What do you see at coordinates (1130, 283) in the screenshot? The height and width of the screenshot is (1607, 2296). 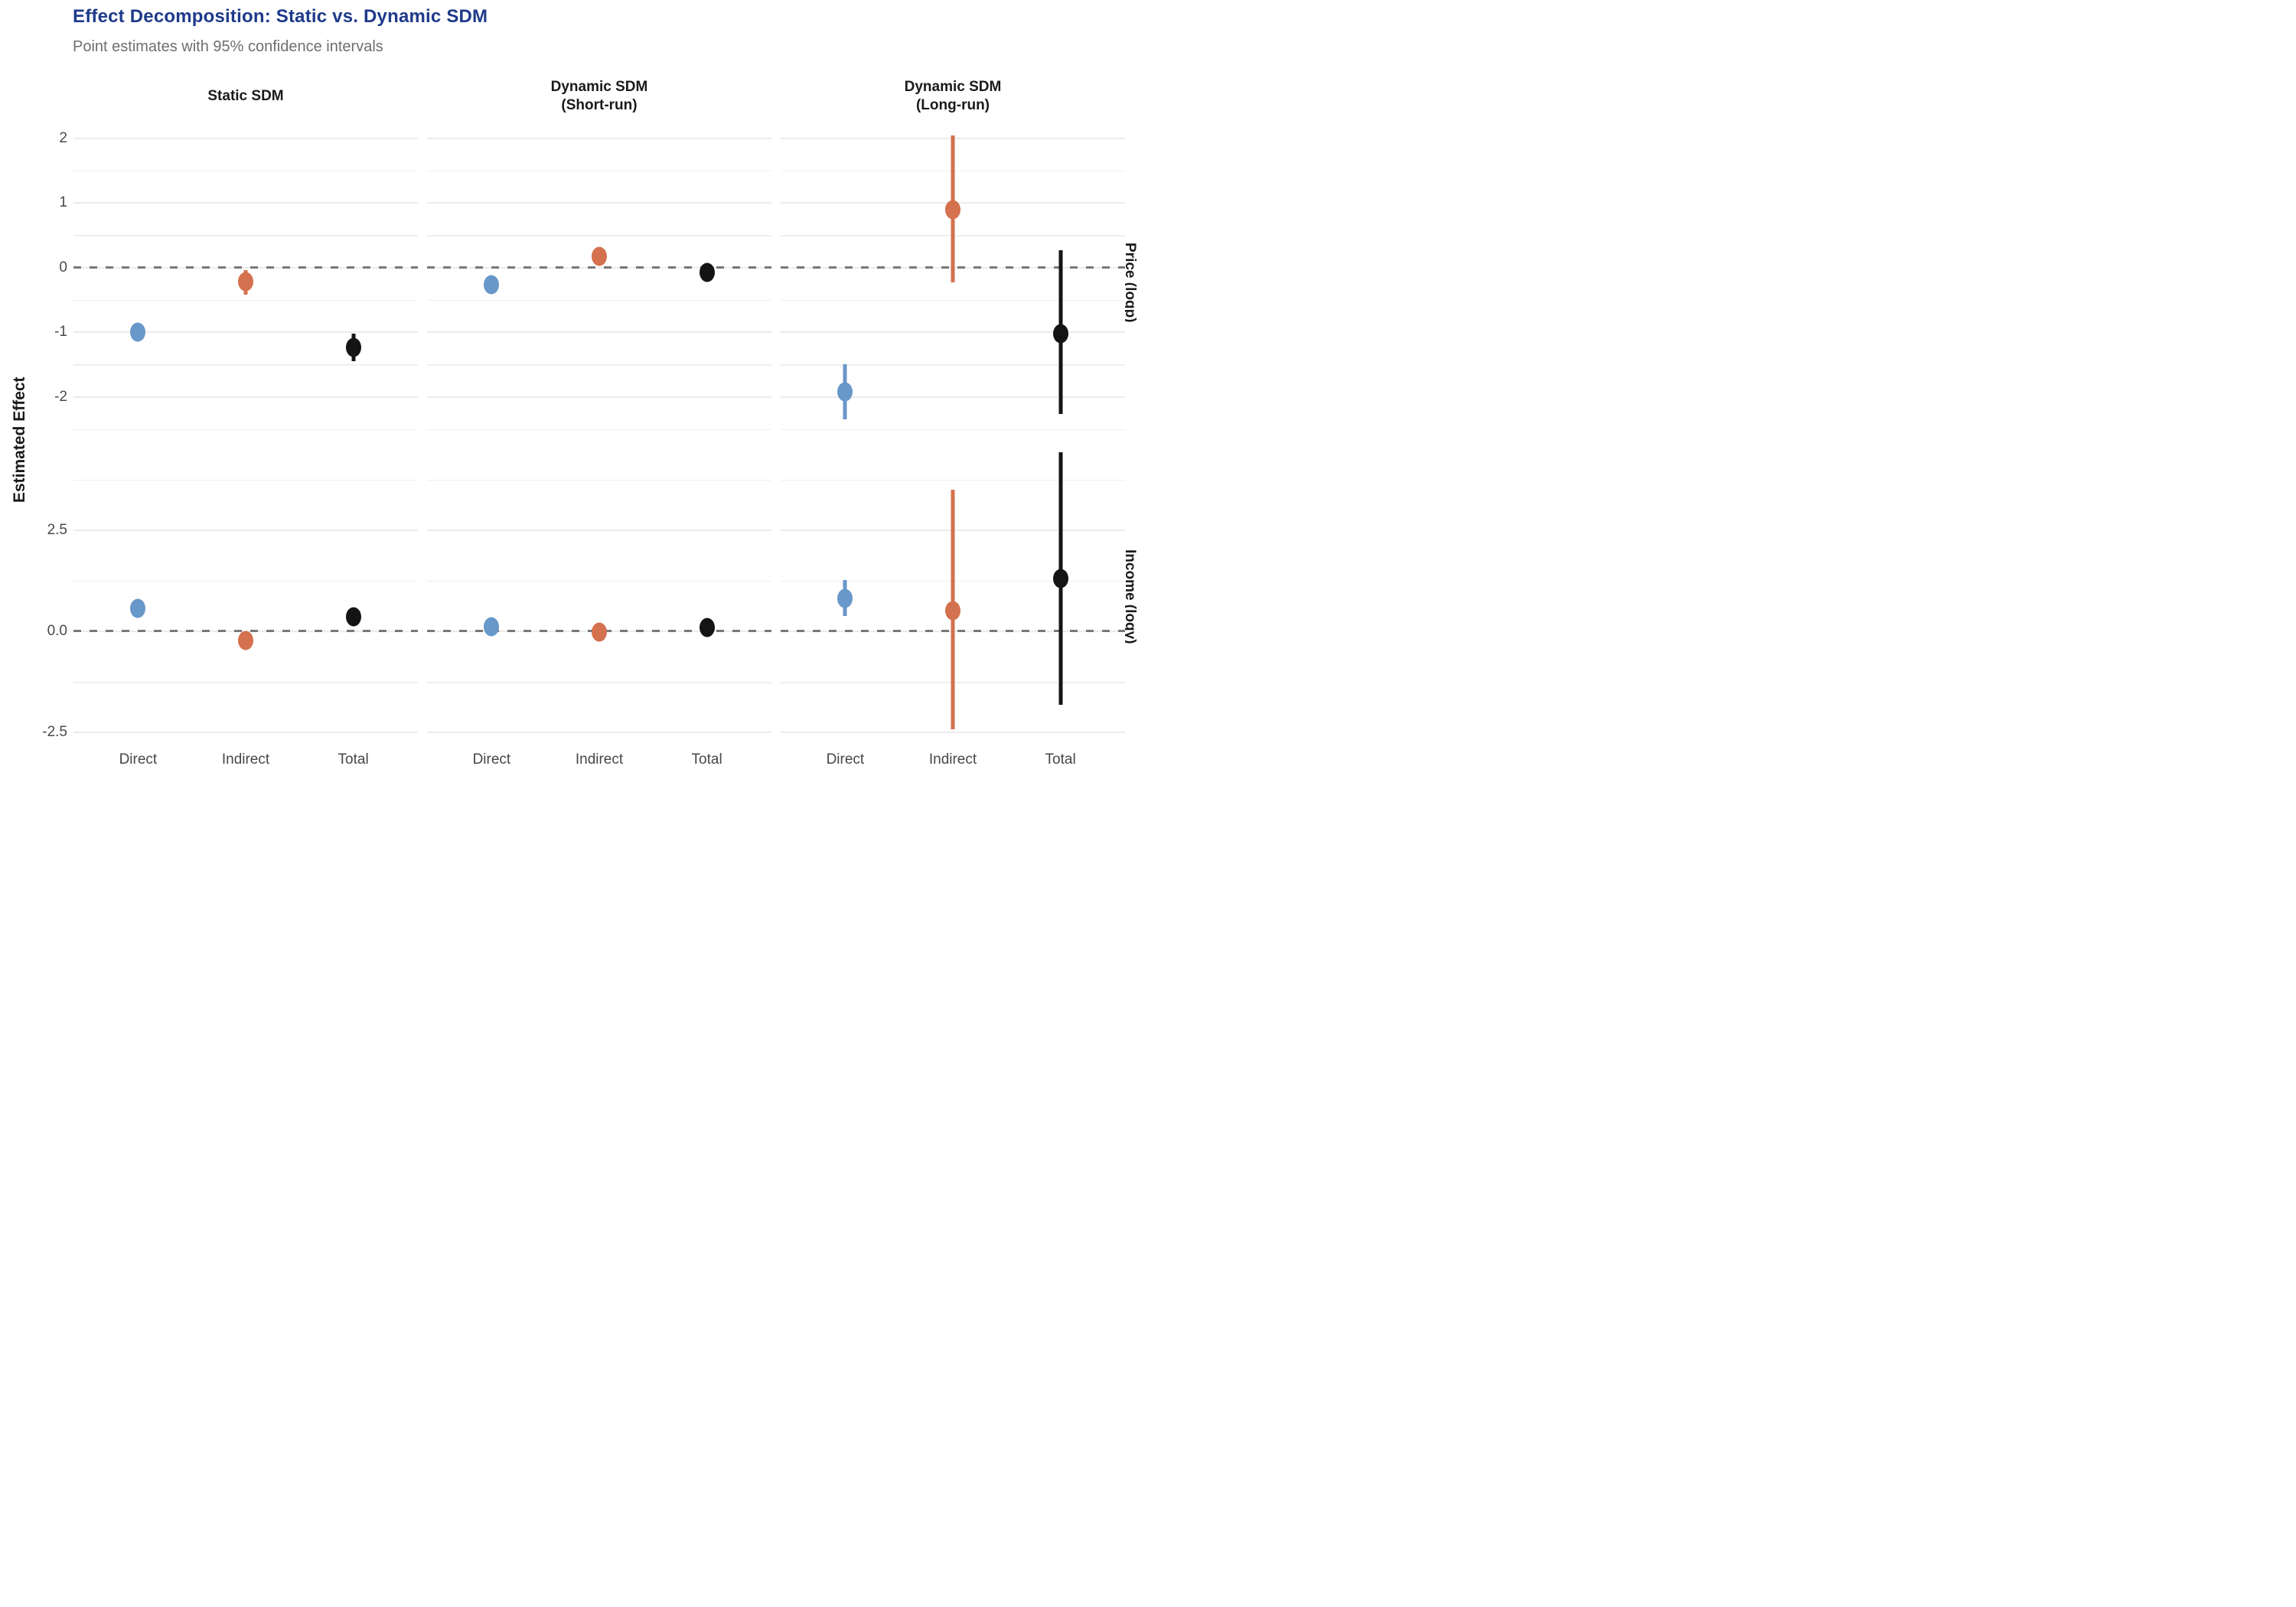 I see `row-strip-0: Price (logp)` at bounding box center [1130, 283].